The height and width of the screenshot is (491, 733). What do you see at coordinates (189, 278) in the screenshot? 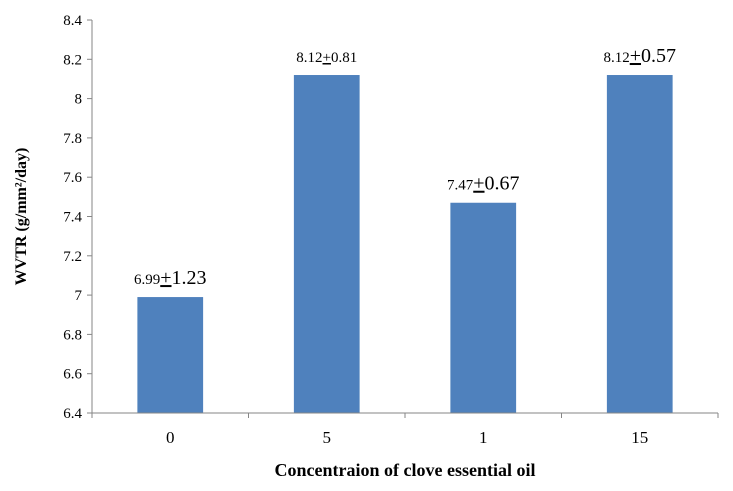
I see `data-label-error: 1.23` at bounding box center [189, 278].